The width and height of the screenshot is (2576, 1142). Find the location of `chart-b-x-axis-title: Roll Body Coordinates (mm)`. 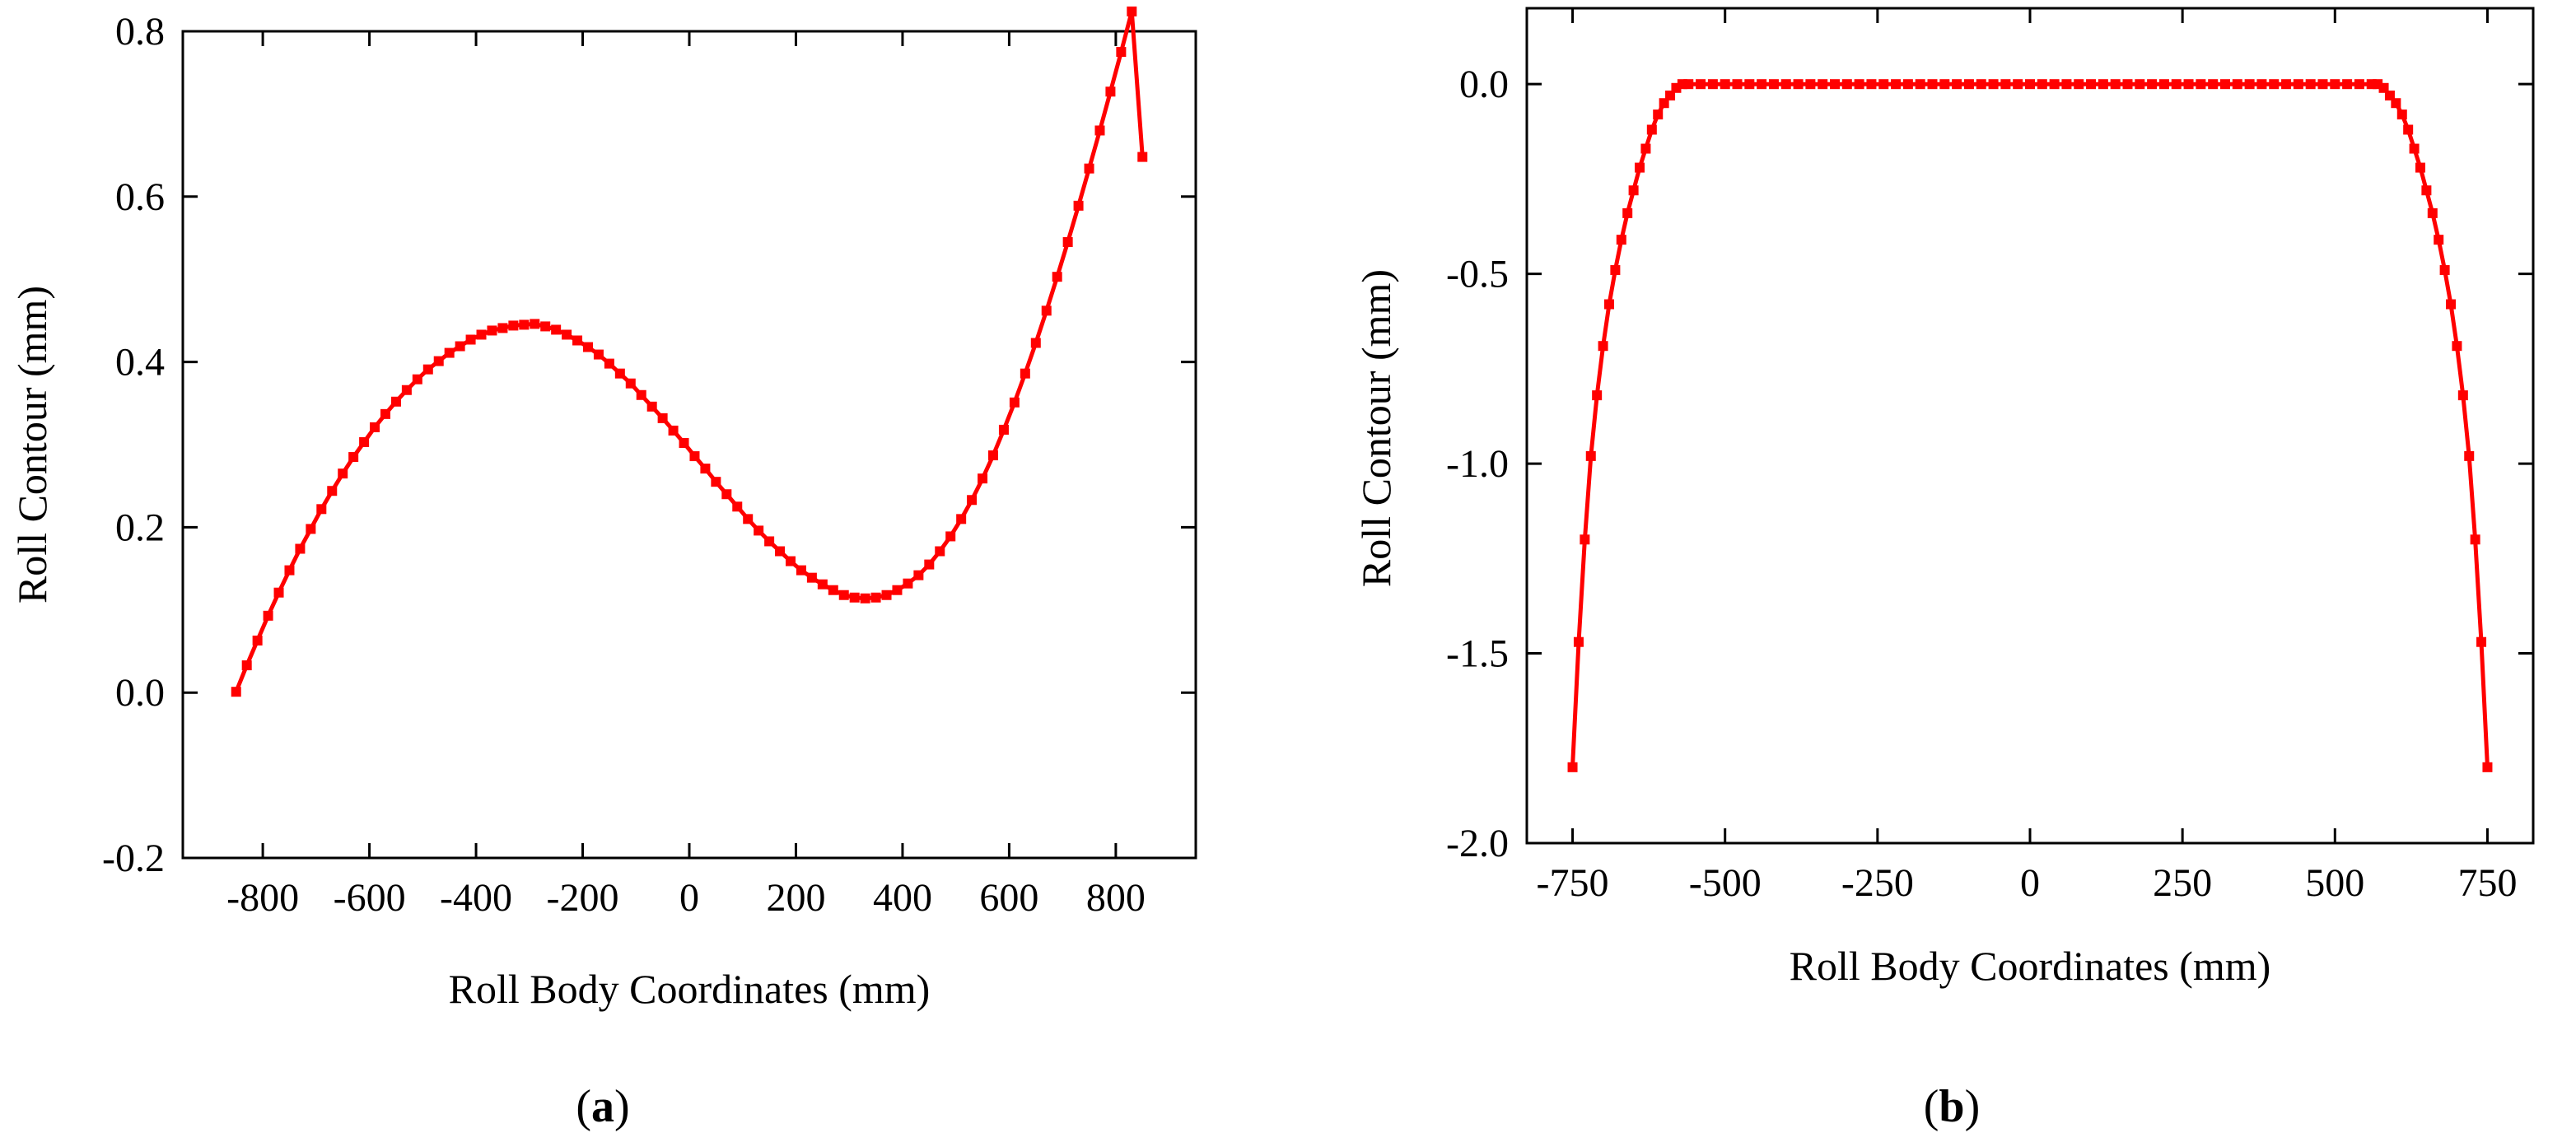

chart-b-x-axis-title: Roll Body Coordinates (mm) is located at coordinates (2030, 966).